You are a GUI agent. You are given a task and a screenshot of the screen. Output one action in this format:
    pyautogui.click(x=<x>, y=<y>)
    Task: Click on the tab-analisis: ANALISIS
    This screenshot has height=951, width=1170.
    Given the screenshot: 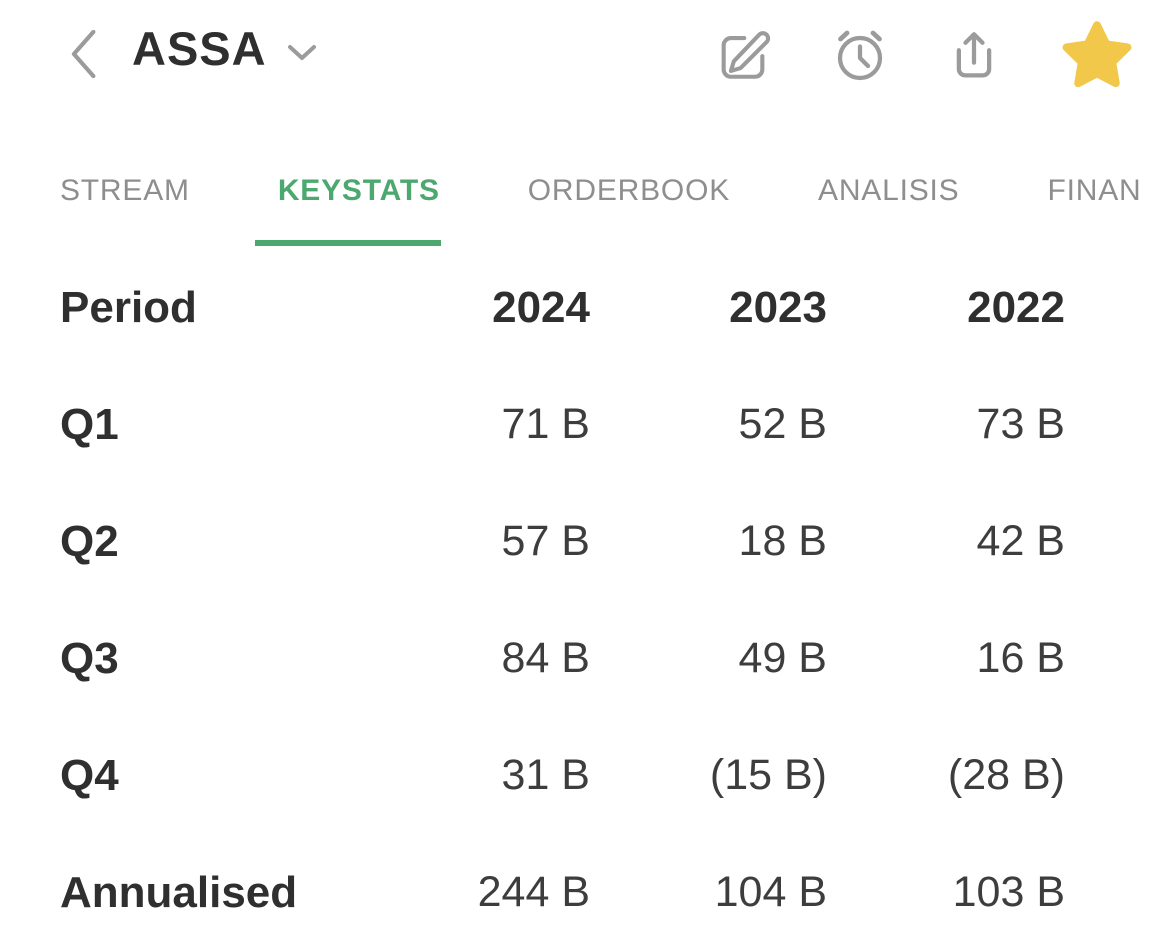 What is the action you would take?
    pyautogui.click(x=888, y=209)
    